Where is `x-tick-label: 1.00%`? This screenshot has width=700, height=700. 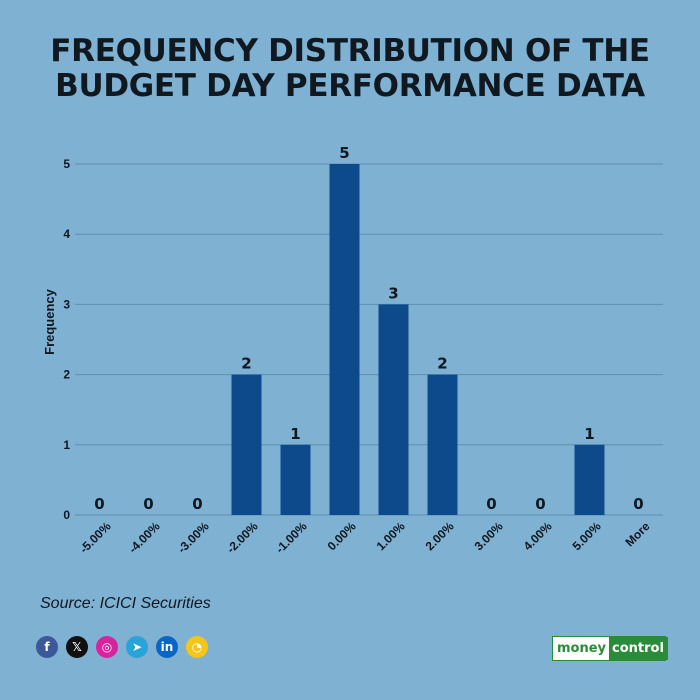 x-tick-label: 1.00% is located at coordinates (391, 536).